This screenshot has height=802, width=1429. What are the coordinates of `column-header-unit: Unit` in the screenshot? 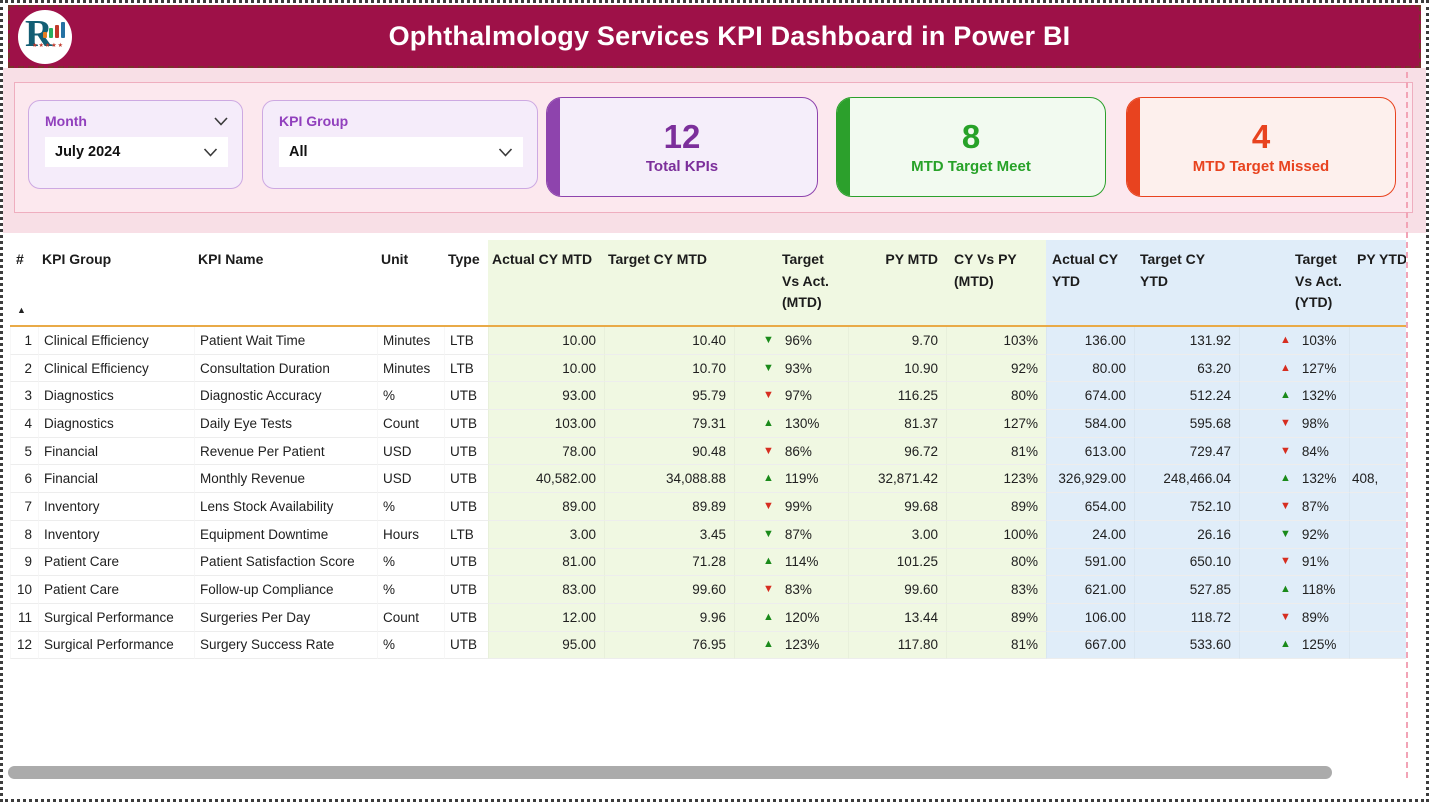 It's located at (410, 283).